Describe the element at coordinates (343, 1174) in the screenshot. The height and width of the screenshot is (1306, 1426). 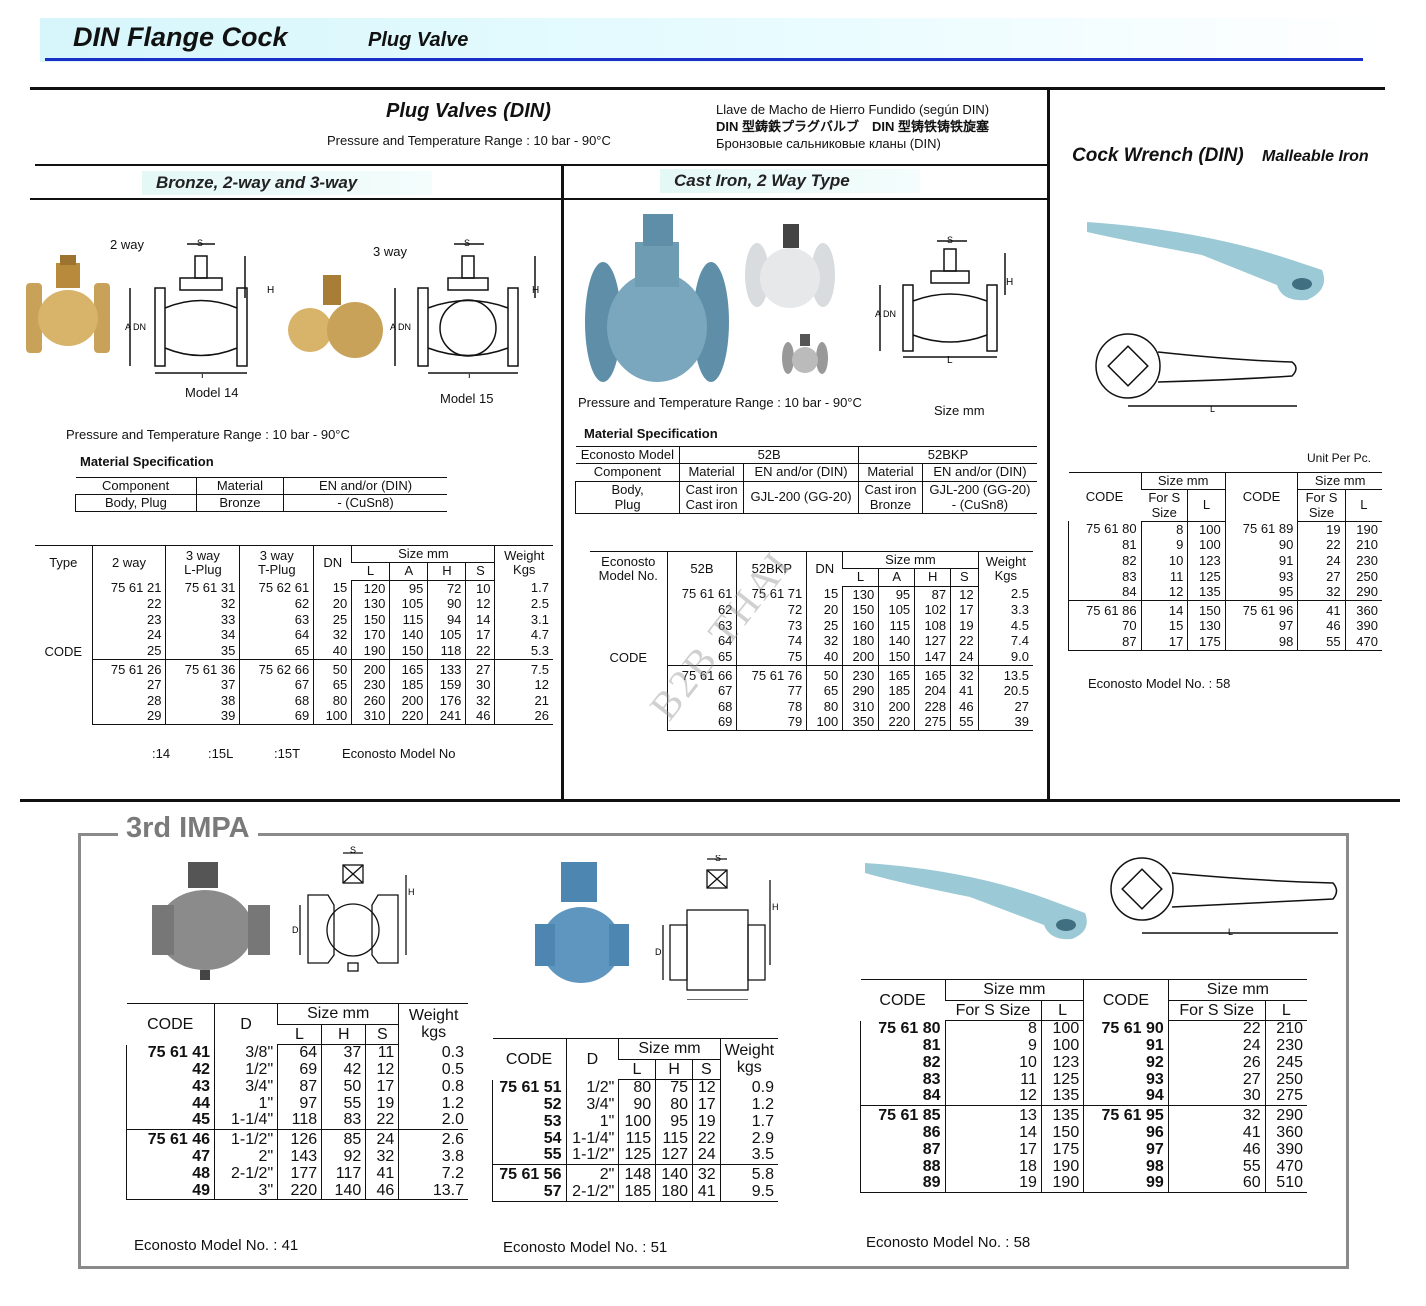
I see `table-cell: 117` at that location.